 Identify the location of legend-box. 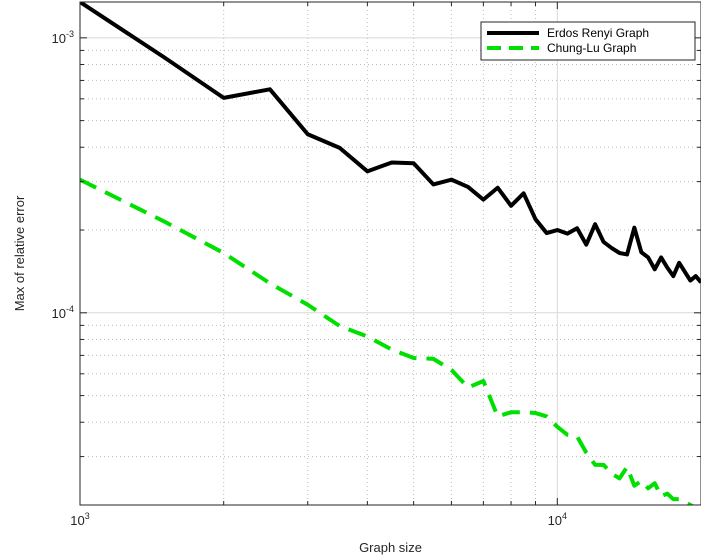
(588, 41).